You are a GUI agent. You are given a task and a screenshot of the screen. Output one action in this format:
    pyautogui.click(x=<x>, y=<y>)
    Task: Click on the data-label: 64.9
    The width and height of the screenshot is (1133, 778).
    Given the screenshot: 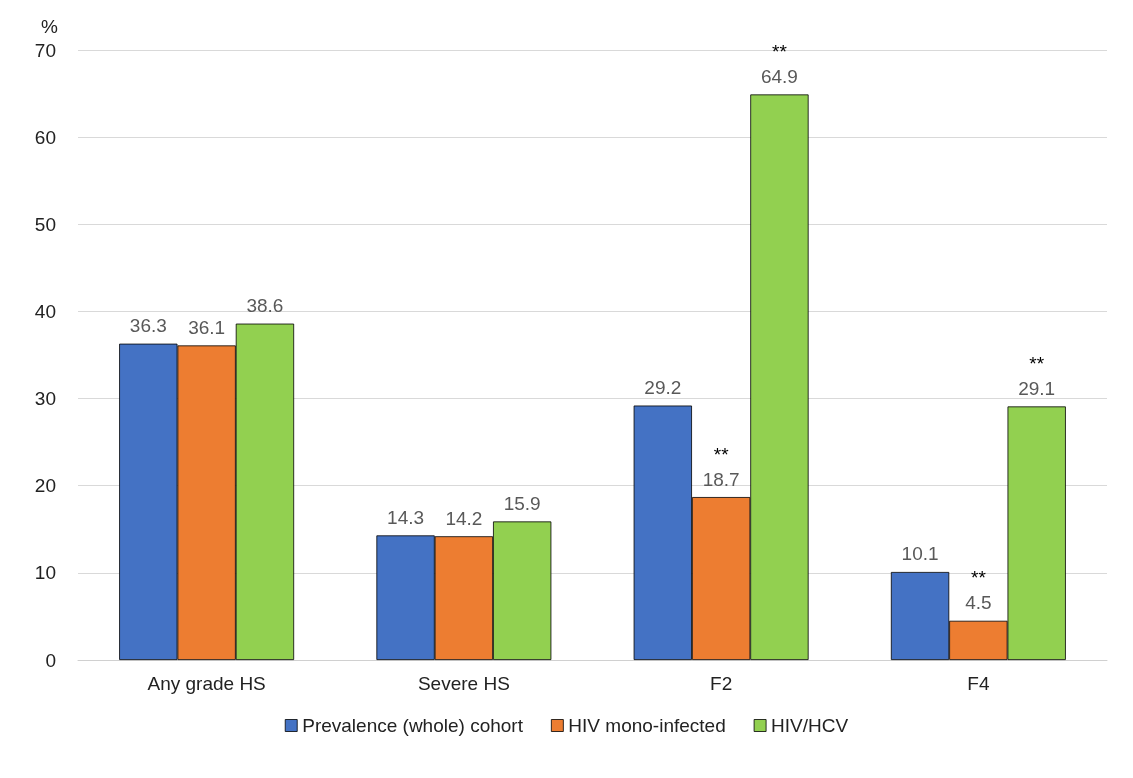 What is the action you would take?
    pyautogui.click(x=779, y=76)
    